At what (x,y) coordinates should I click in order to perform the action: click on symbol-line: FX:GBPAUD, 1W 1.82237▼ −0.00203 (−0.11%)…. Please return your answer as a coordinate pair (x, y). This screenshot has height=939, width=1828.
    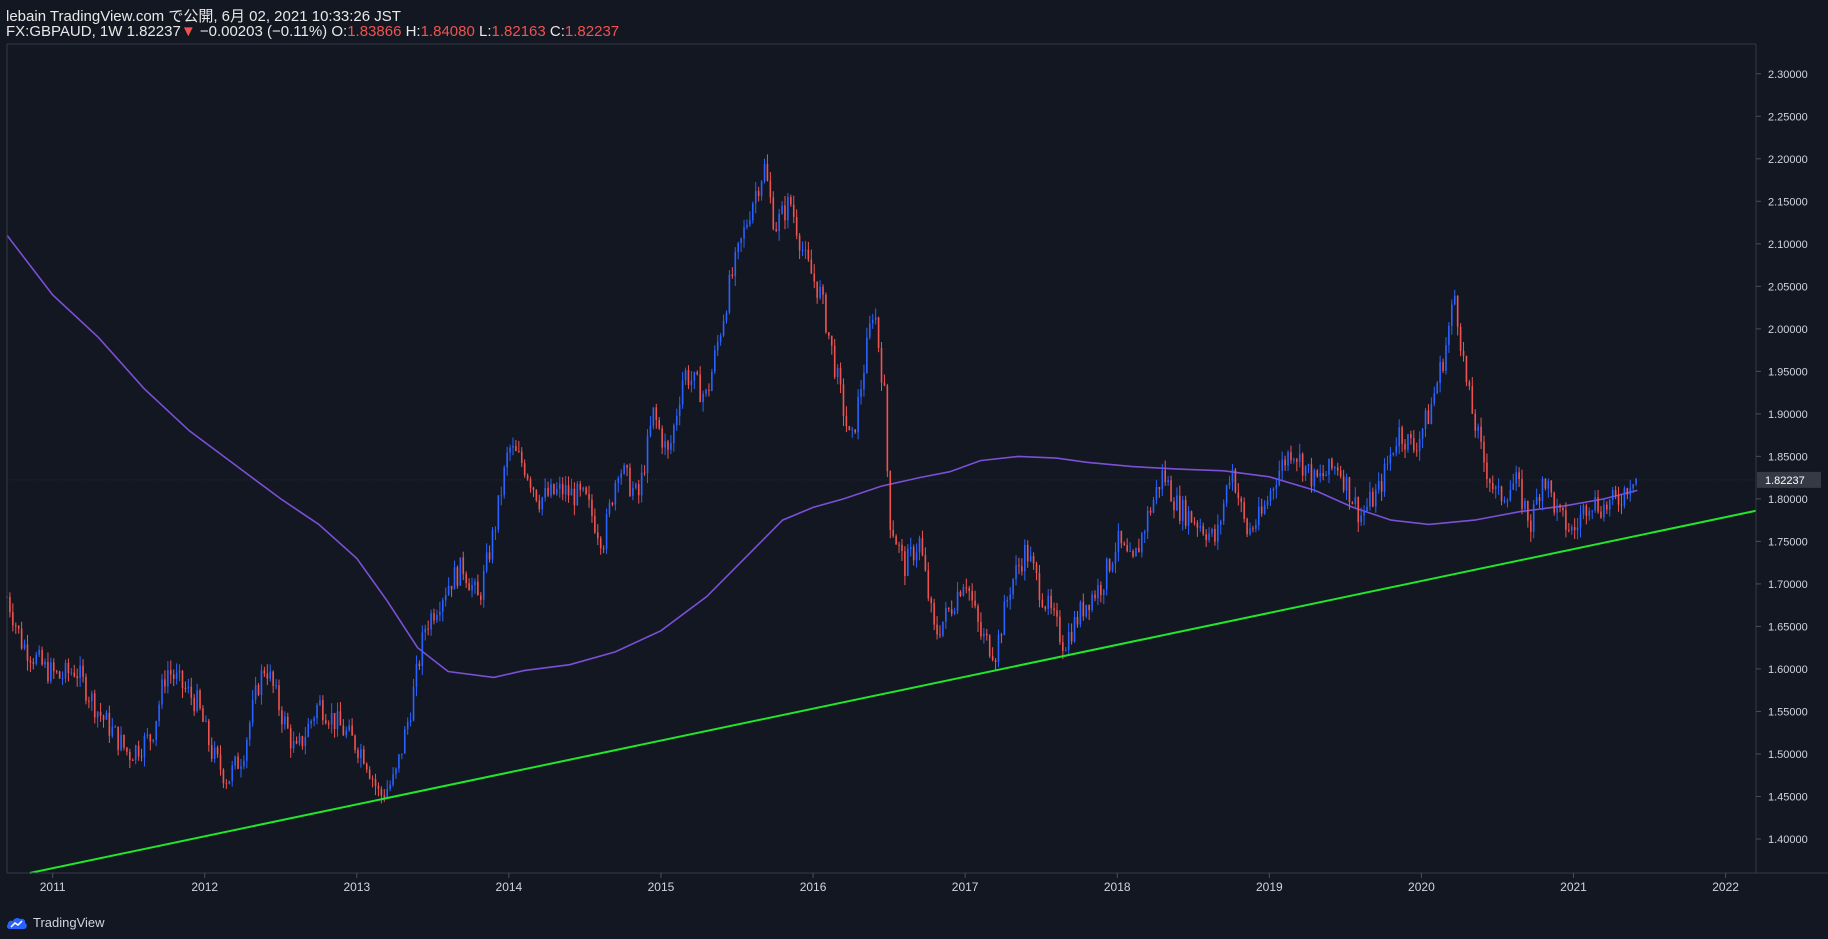
    Looking at the image, I should click on (312, 31).